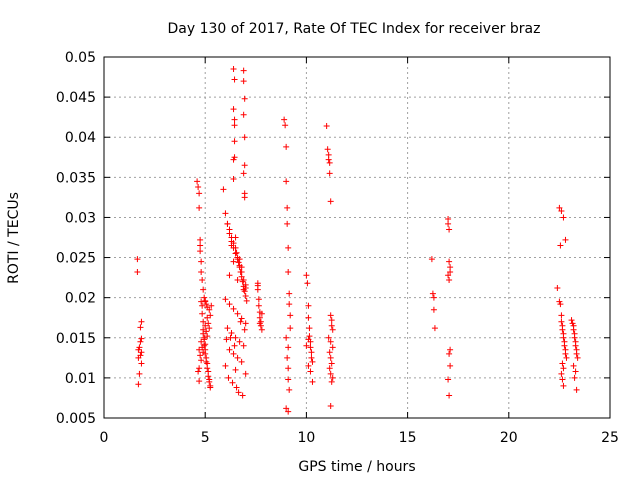 Image resolution: width=640 pixels, height=480 pixels. Describe the element at coordinates (76, 178) in the screenshot. I see `y-tick-label: 0.035` at that location.